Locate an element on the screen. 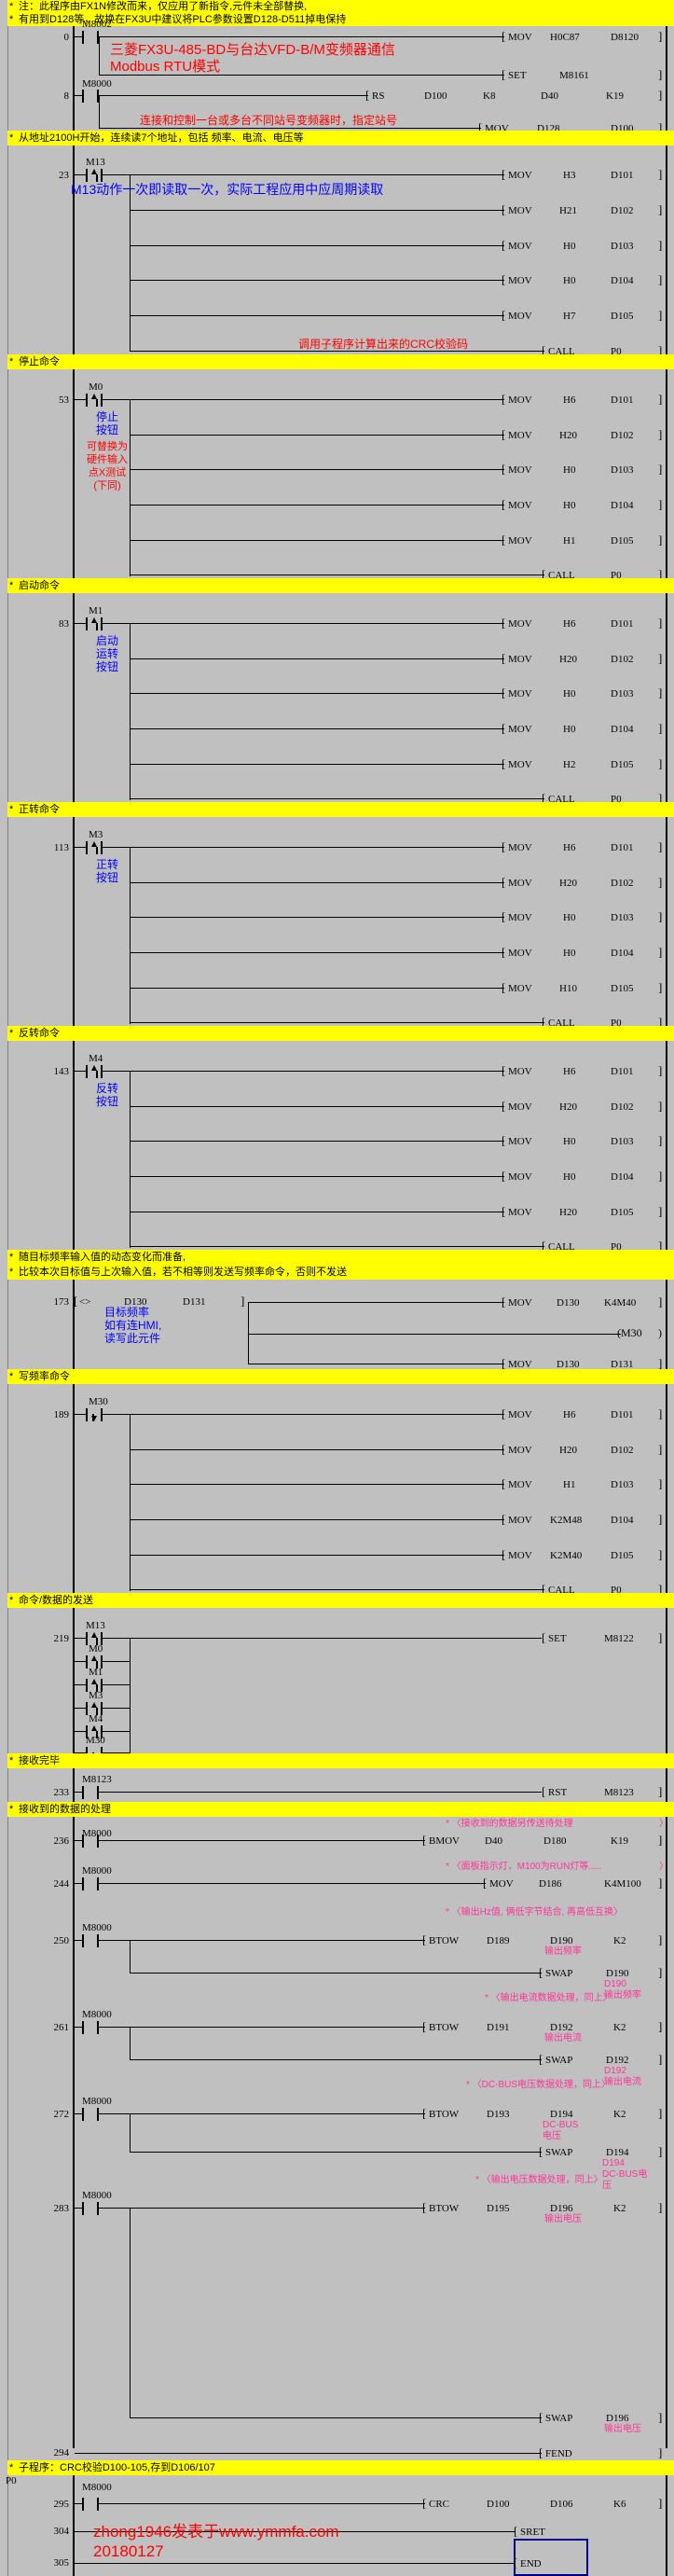 The width and height of the screenshot is (674, 2576). operand: H7 is located at coordinates (569, 316).